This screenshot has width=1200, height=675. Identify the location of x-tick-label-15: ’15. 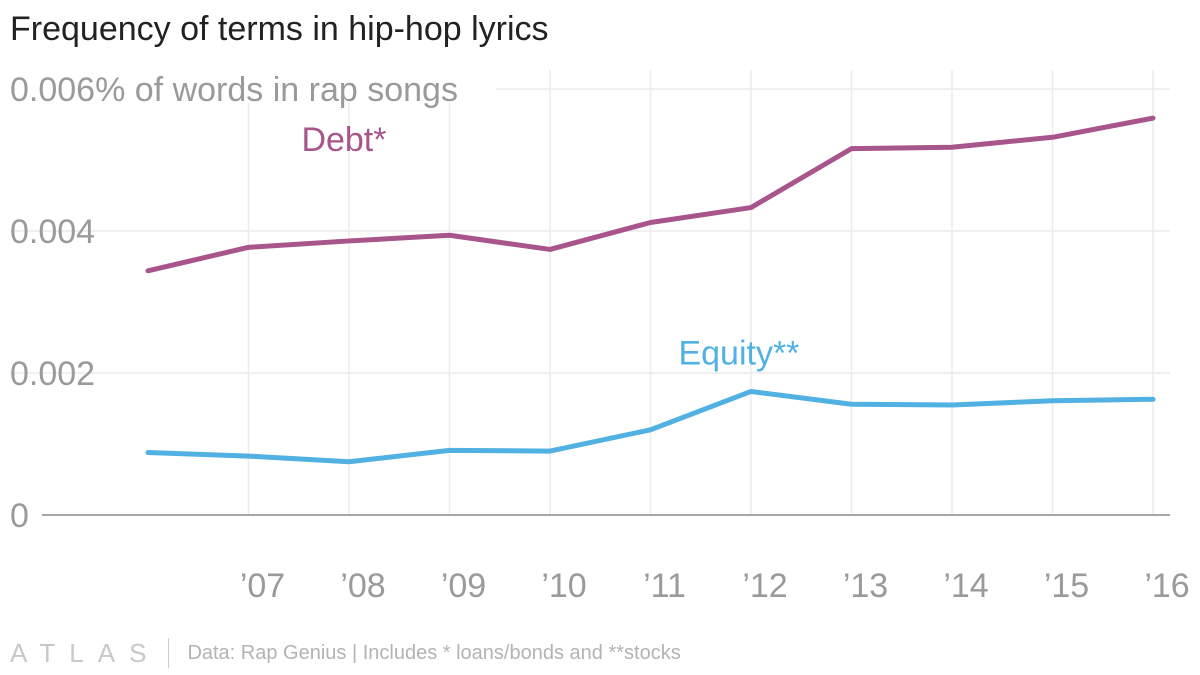
(1066, 586).